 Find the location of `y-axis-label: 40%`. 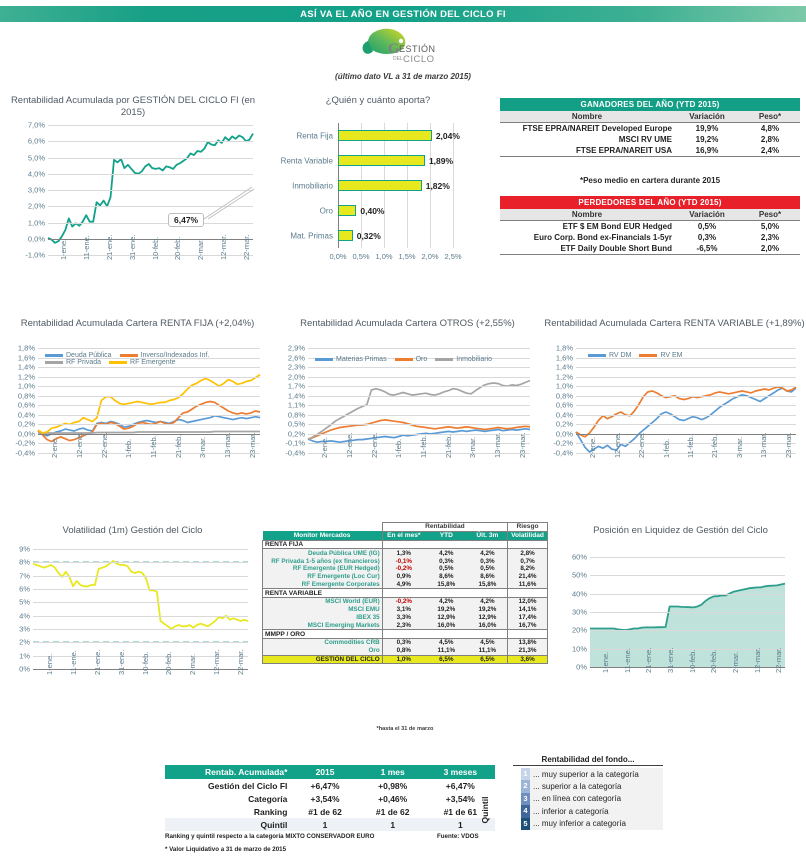

y-axis-label: 40% is located at coordinates (579, 594).